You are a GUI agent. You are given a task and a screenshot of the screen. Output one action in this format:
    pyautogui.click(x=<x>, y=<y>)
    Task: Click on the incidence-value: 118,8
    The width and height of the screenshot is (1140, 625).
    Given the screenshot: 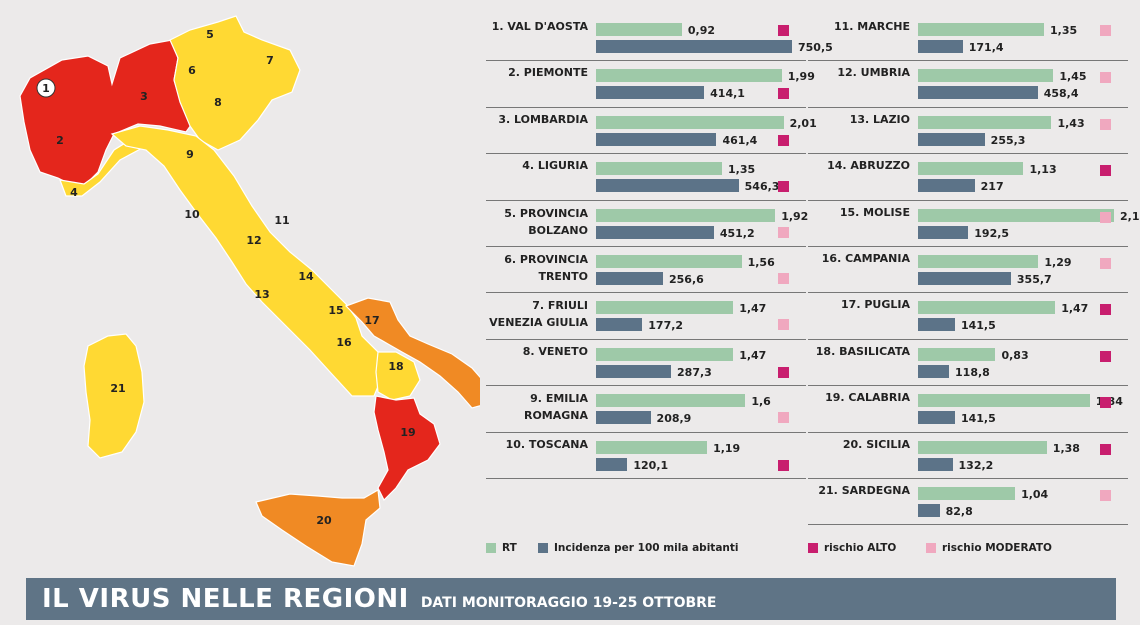 What is the action you would take?
    pyautogui.click(x=972, y=372)
    